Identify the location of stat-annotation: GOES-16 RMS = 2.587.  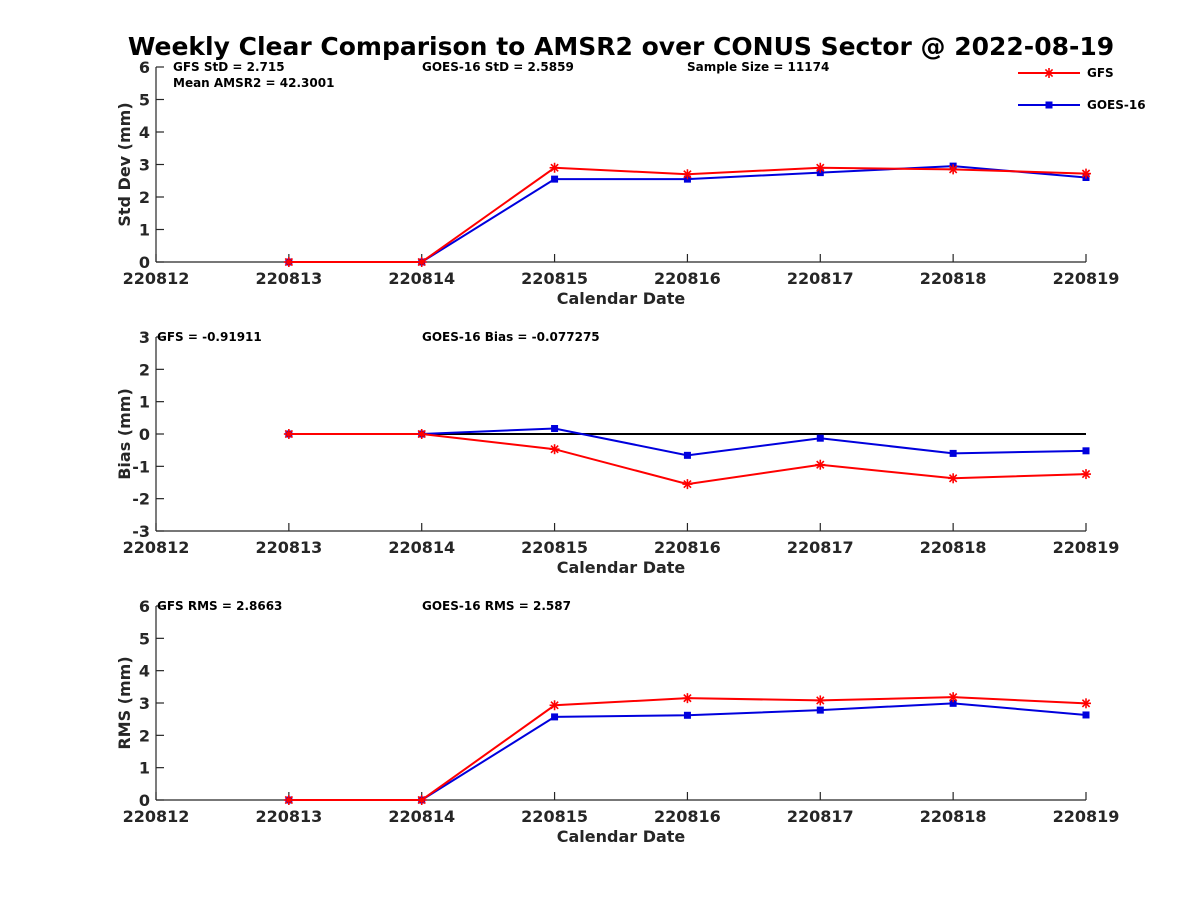
(496, 606).